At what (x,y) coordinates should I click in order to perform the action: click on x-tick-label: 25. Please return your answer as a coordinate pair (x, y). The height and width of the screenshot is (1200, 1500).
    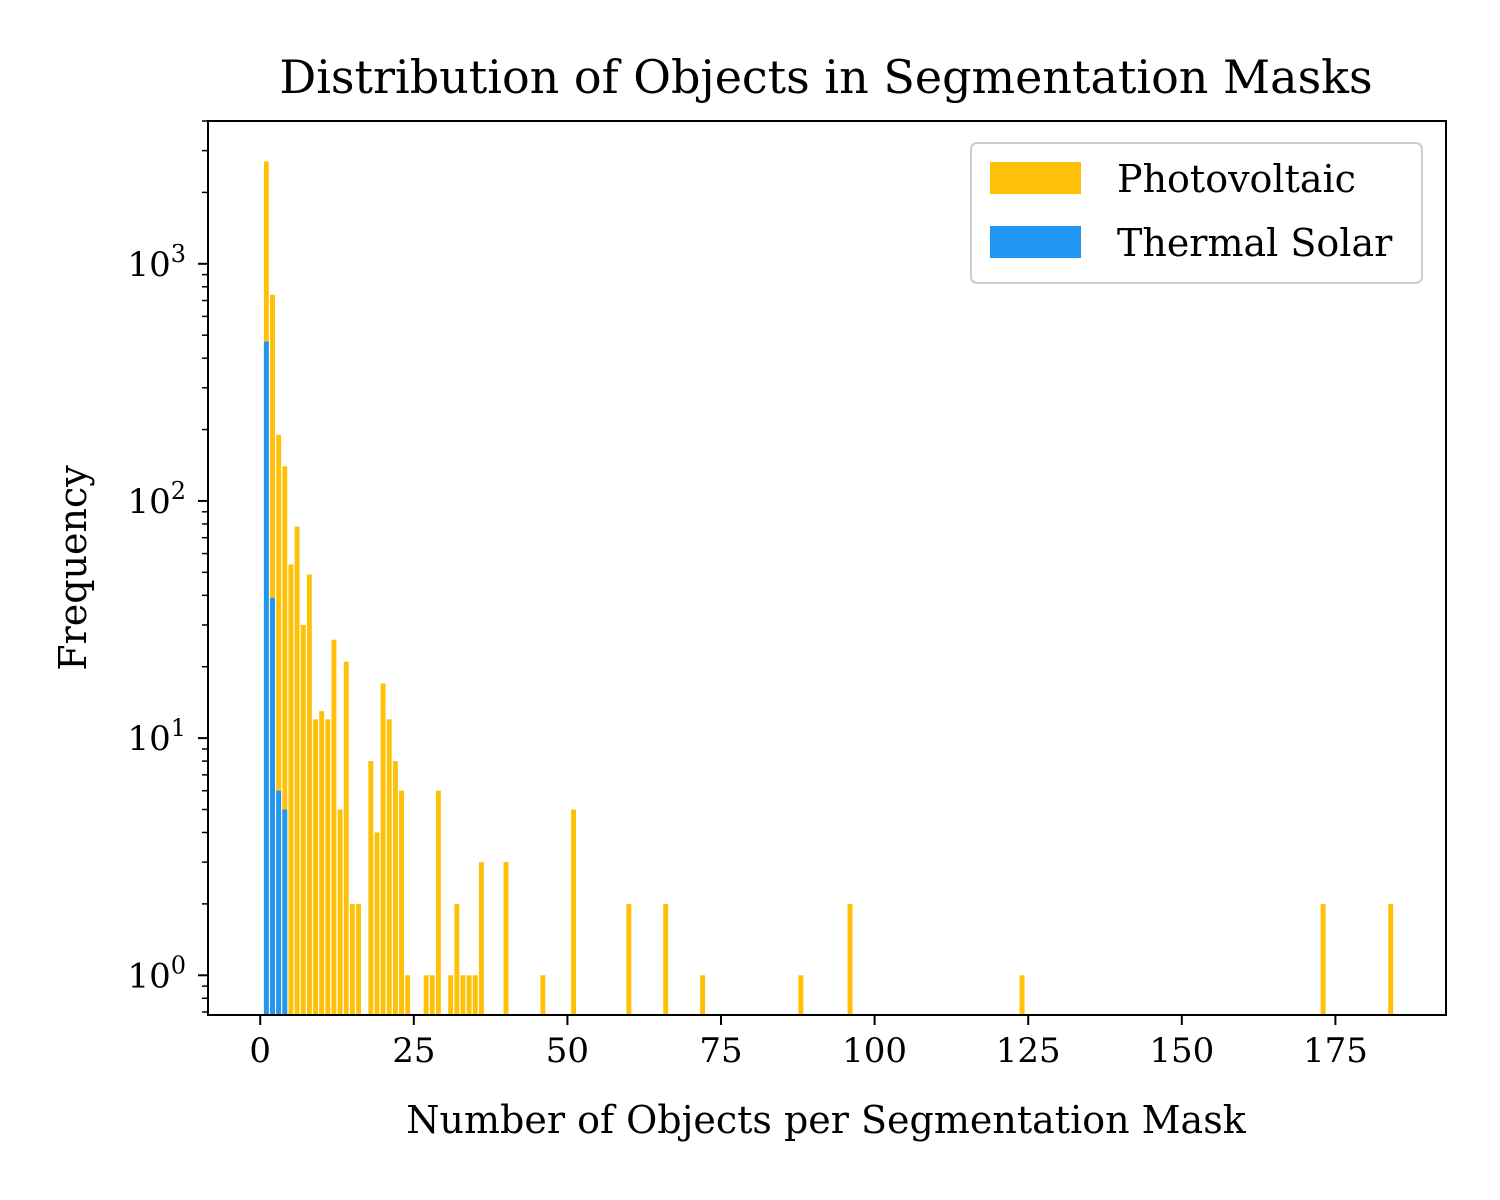
    Looking at the image, I should click on (413, 1051).